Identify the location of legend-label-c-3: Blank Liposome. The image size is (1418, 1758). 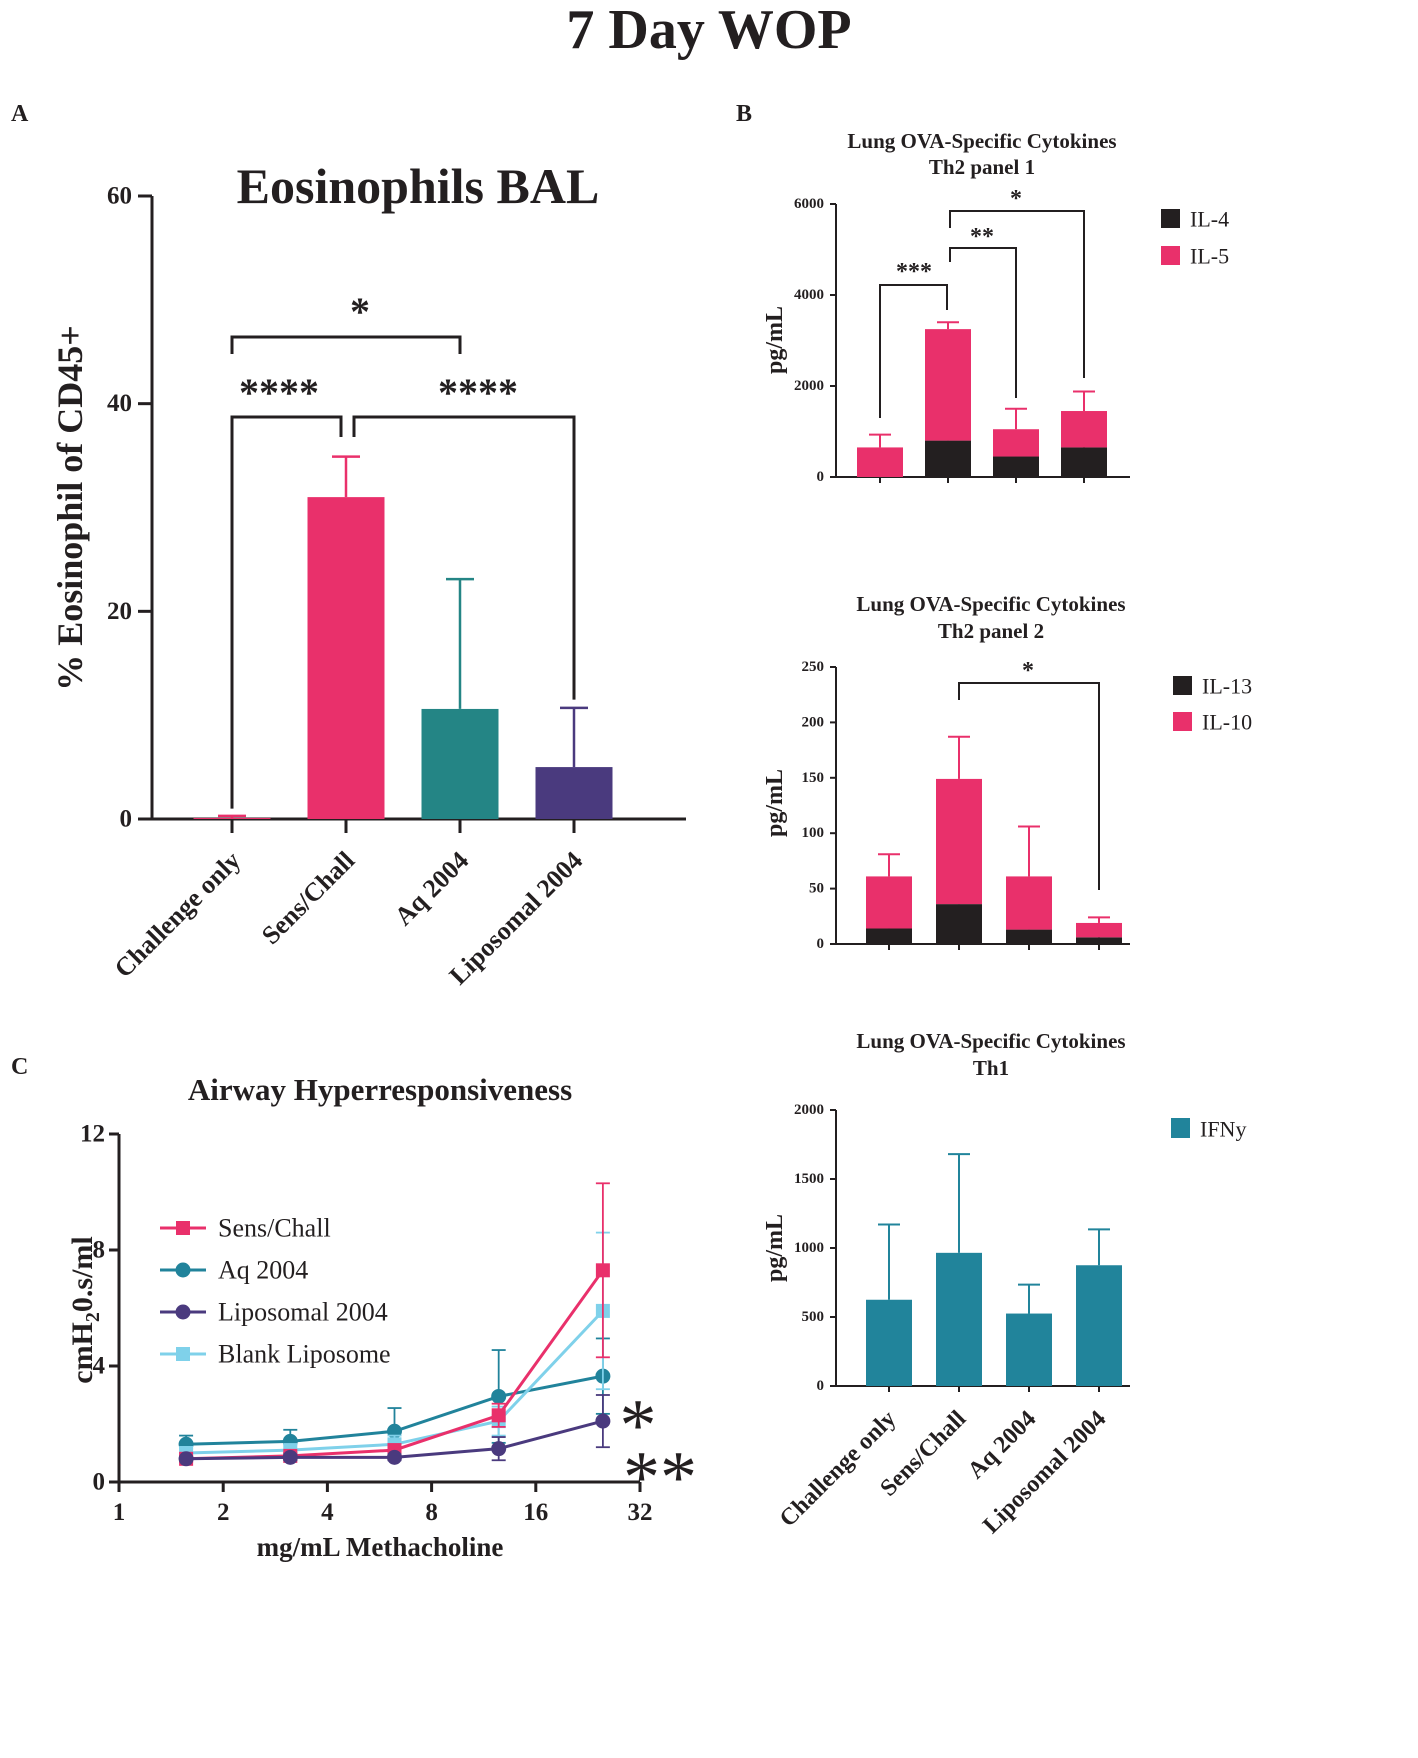
(304, 1354).